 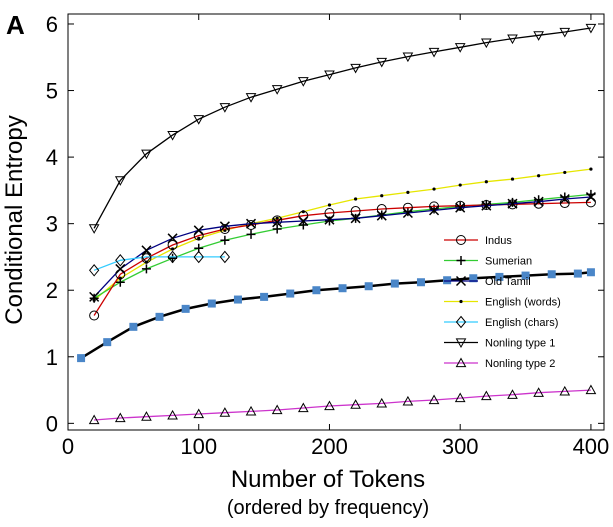 What do you see at coordinates (160, 263) in the screenshot?
I see `series-english-chars-` at bounding box center [160, 263].